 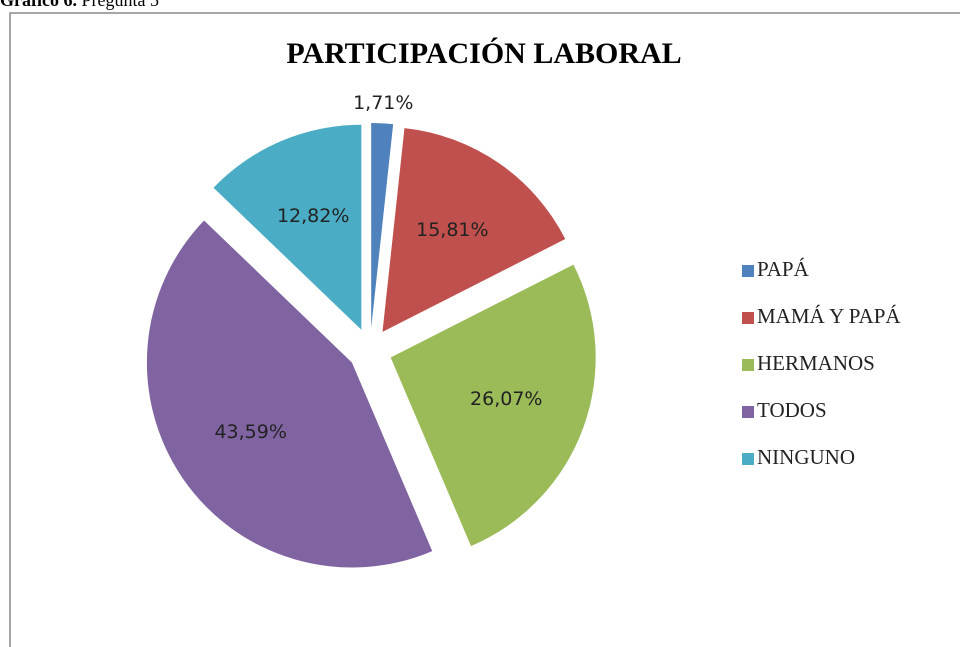 What do you see at coordinates (816, 363) in the screenshot?
I see `legend-label: HERMANOS` at bounding box center [816, 363].